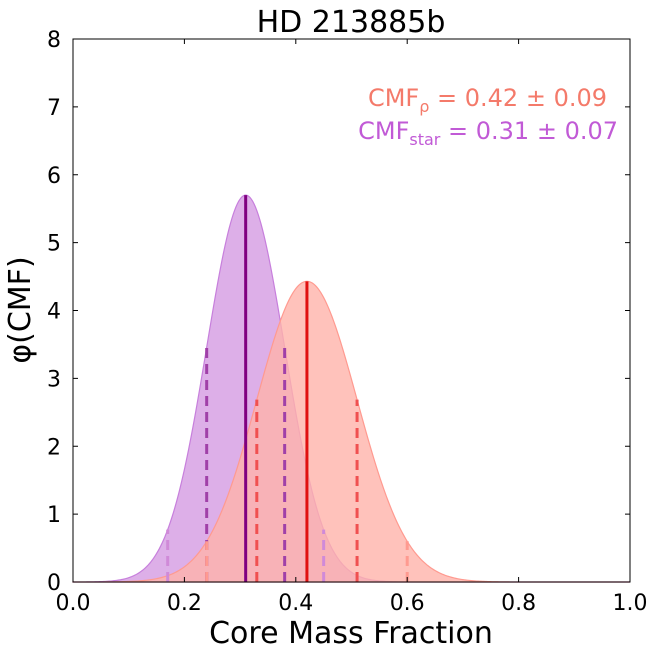 This screenshot has width=656, height=658. I want to click on y-tick-label: 8, so click(54, 40).